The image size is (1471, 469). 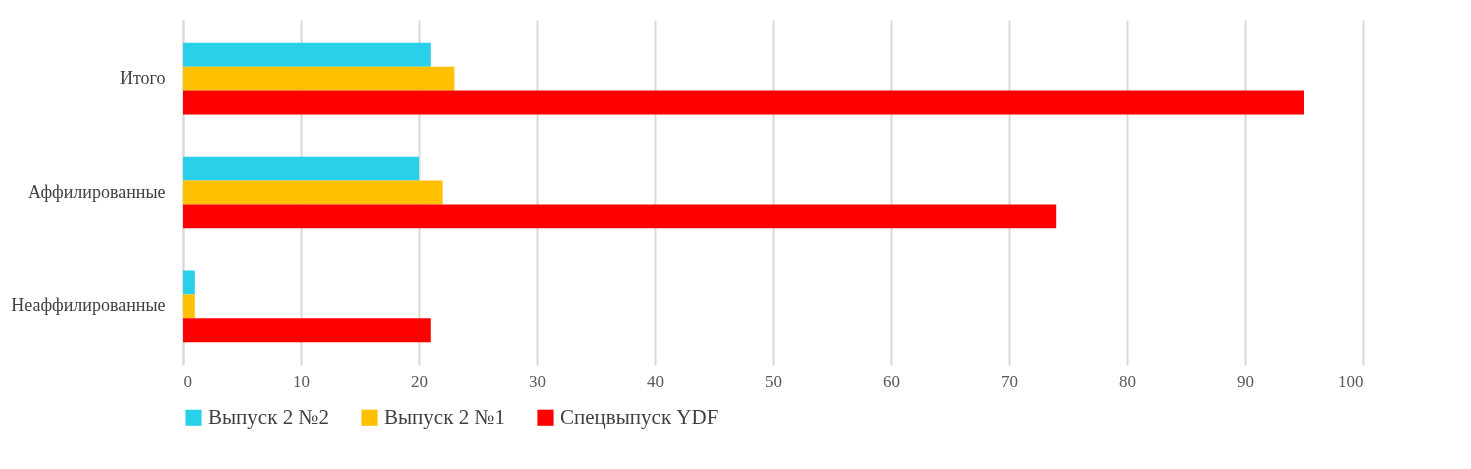 I want to click on y-tick-label: Неаффилированные, so click(x=88, y=305).